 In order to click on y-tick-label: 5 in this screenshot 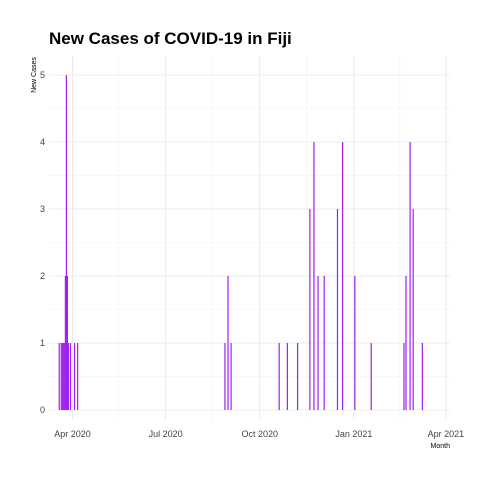, I will do `click(42, 75)`.